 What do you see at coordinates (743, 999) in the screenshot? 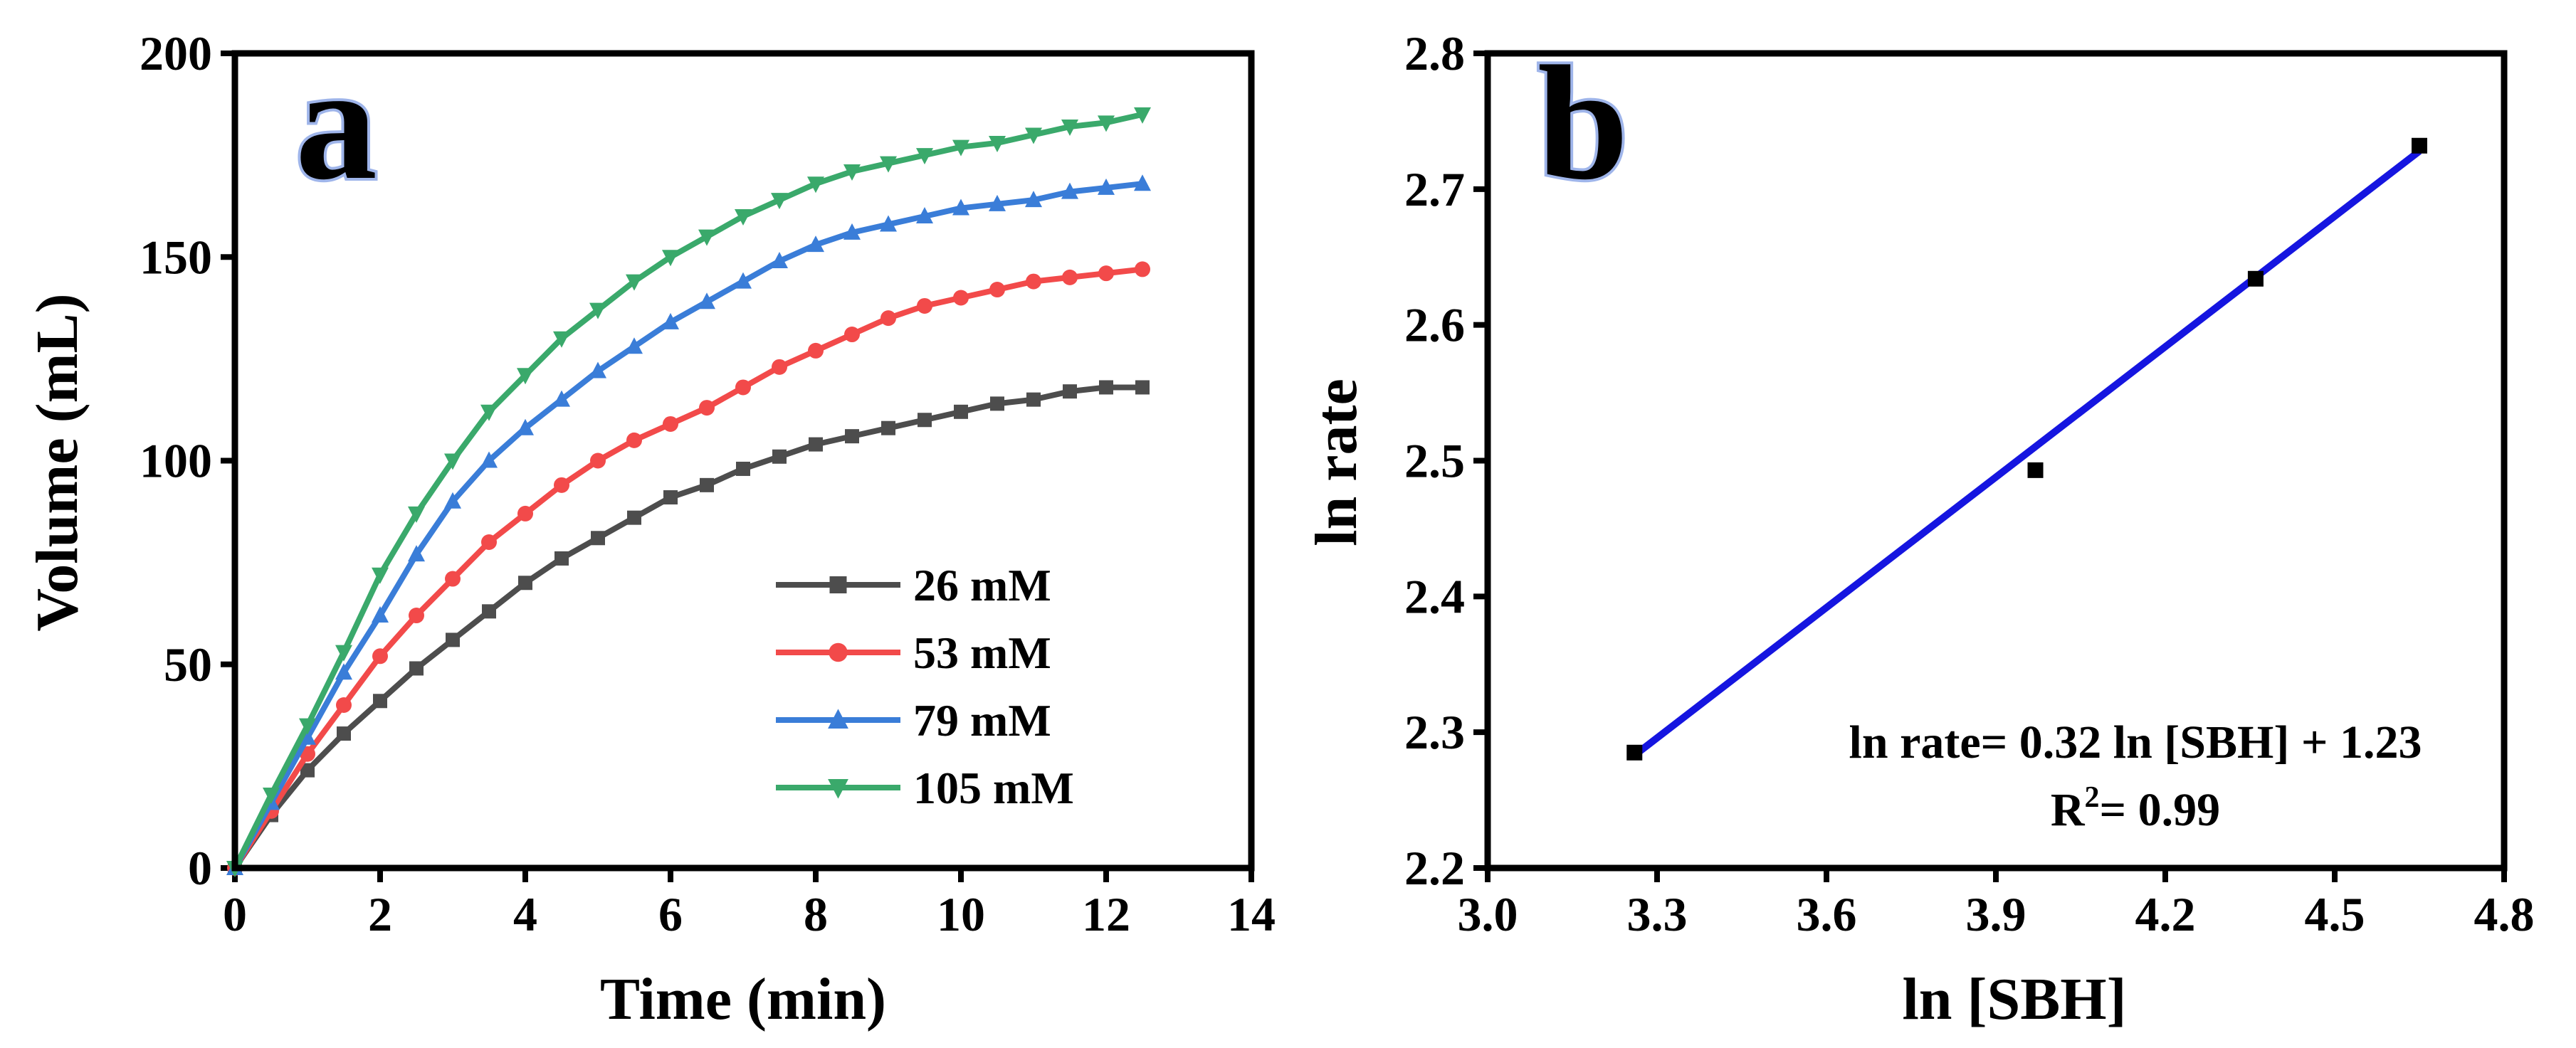
I see `panel-a-x-axis-title: Time (min)` at bounding box center [743, 999].